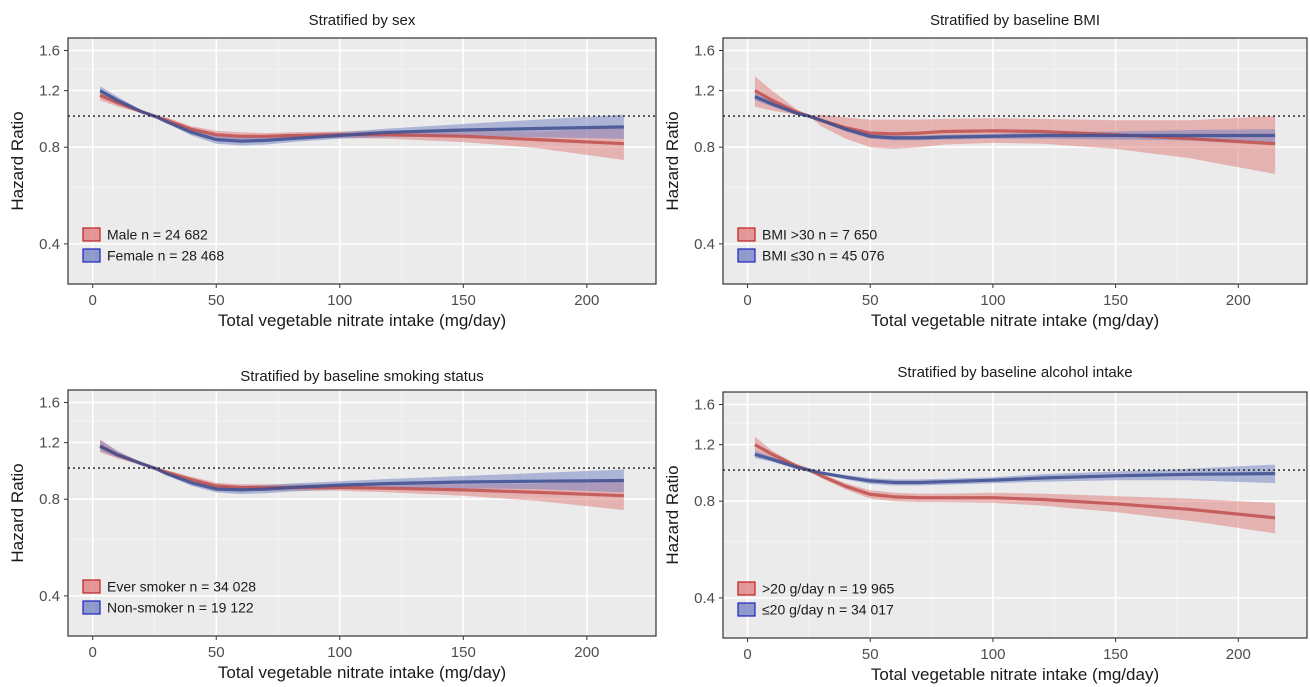  What do you see at coordinates (180, 608) in the screenshot?
I see `legend-label: Non-smoker n = 19 122` at bounding box center [180, 608].